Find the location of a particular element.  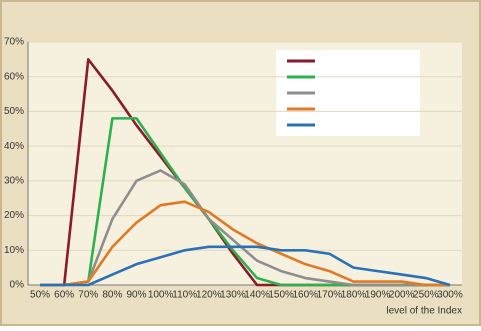

x-tick-label: 140% is located at coordinates (257, 295).